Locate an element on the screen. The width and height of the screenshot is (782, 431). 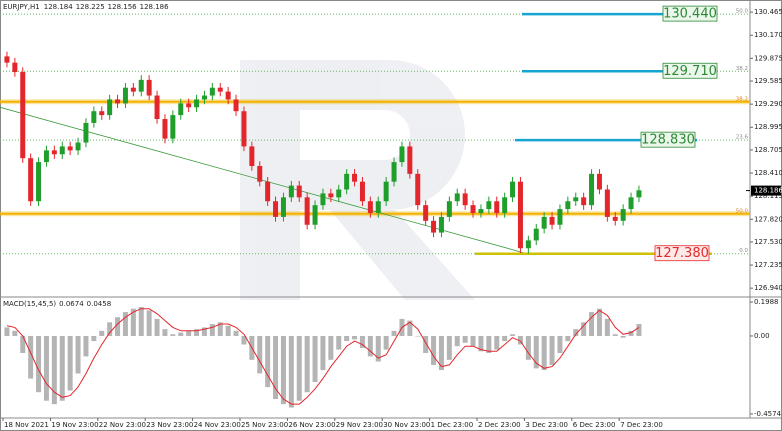
watermark-bowl is located at coordinates (382, 135).